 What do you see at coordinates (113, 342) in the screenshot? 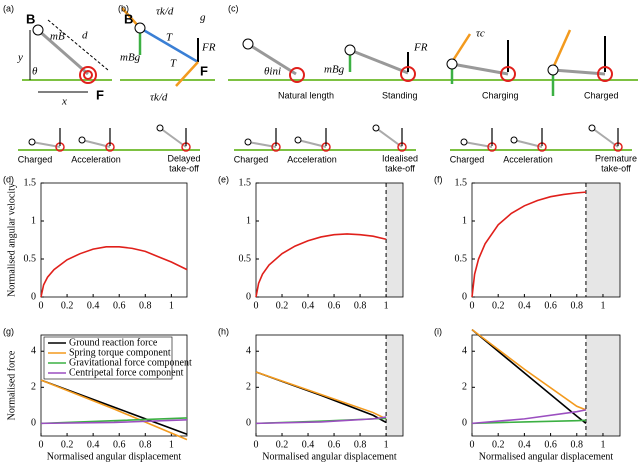
I see `legend-label: Ground reaction force` at bounding box center [113, 342].